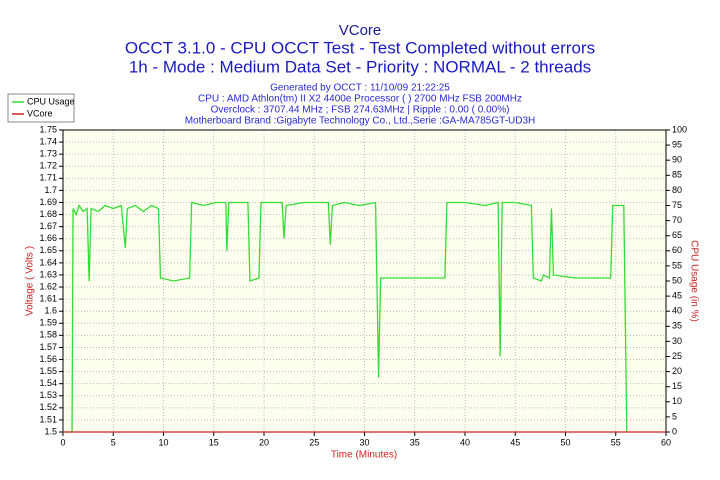  What do you see at coordinates (163, 442) in the screenshot?
I see `x-tick-label: 10` at bounding box center [163, 442].